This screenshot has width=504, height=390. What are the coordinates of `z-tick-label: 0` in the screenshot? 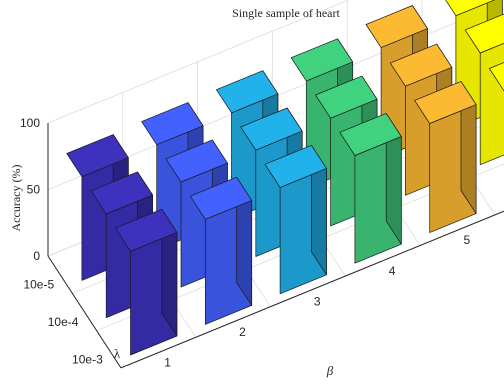 It's located at (36, 256).